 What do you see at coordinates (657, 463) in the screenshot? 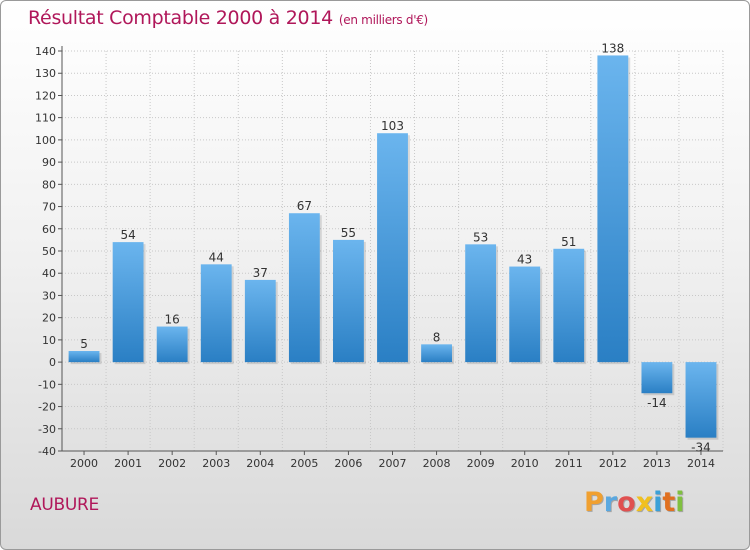
I see `x-tick-label: 2013` at bounding box center [657, 463].